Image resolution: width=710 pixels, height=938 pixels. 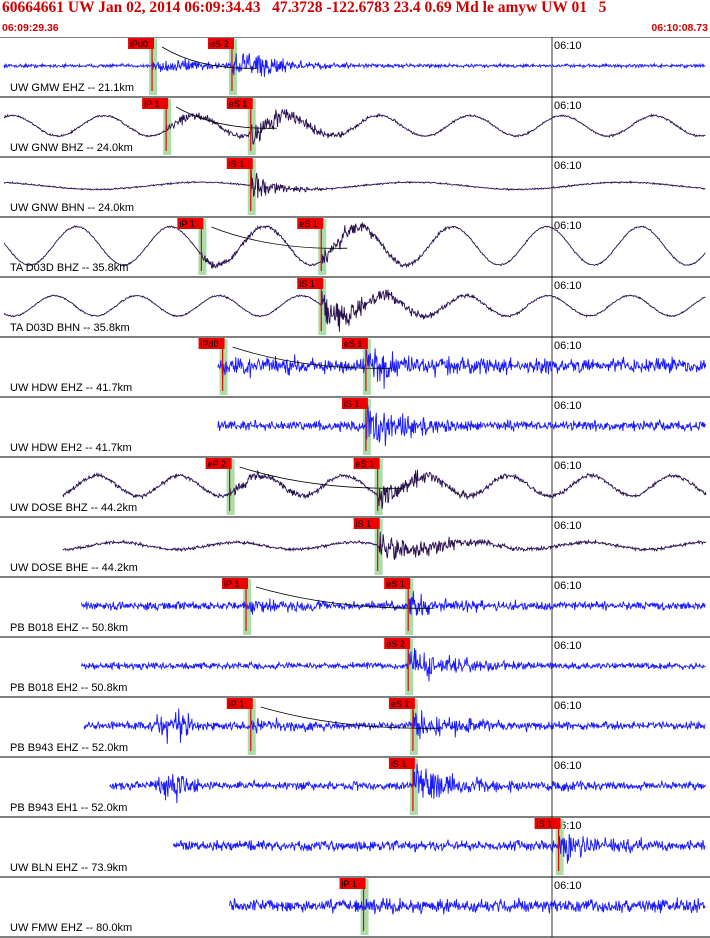 What do you see at coordinates (70, 328) in the screenshot?
I see `station-label: TA D03D BHN -- 35.8km` at bounding box center [70, 328].